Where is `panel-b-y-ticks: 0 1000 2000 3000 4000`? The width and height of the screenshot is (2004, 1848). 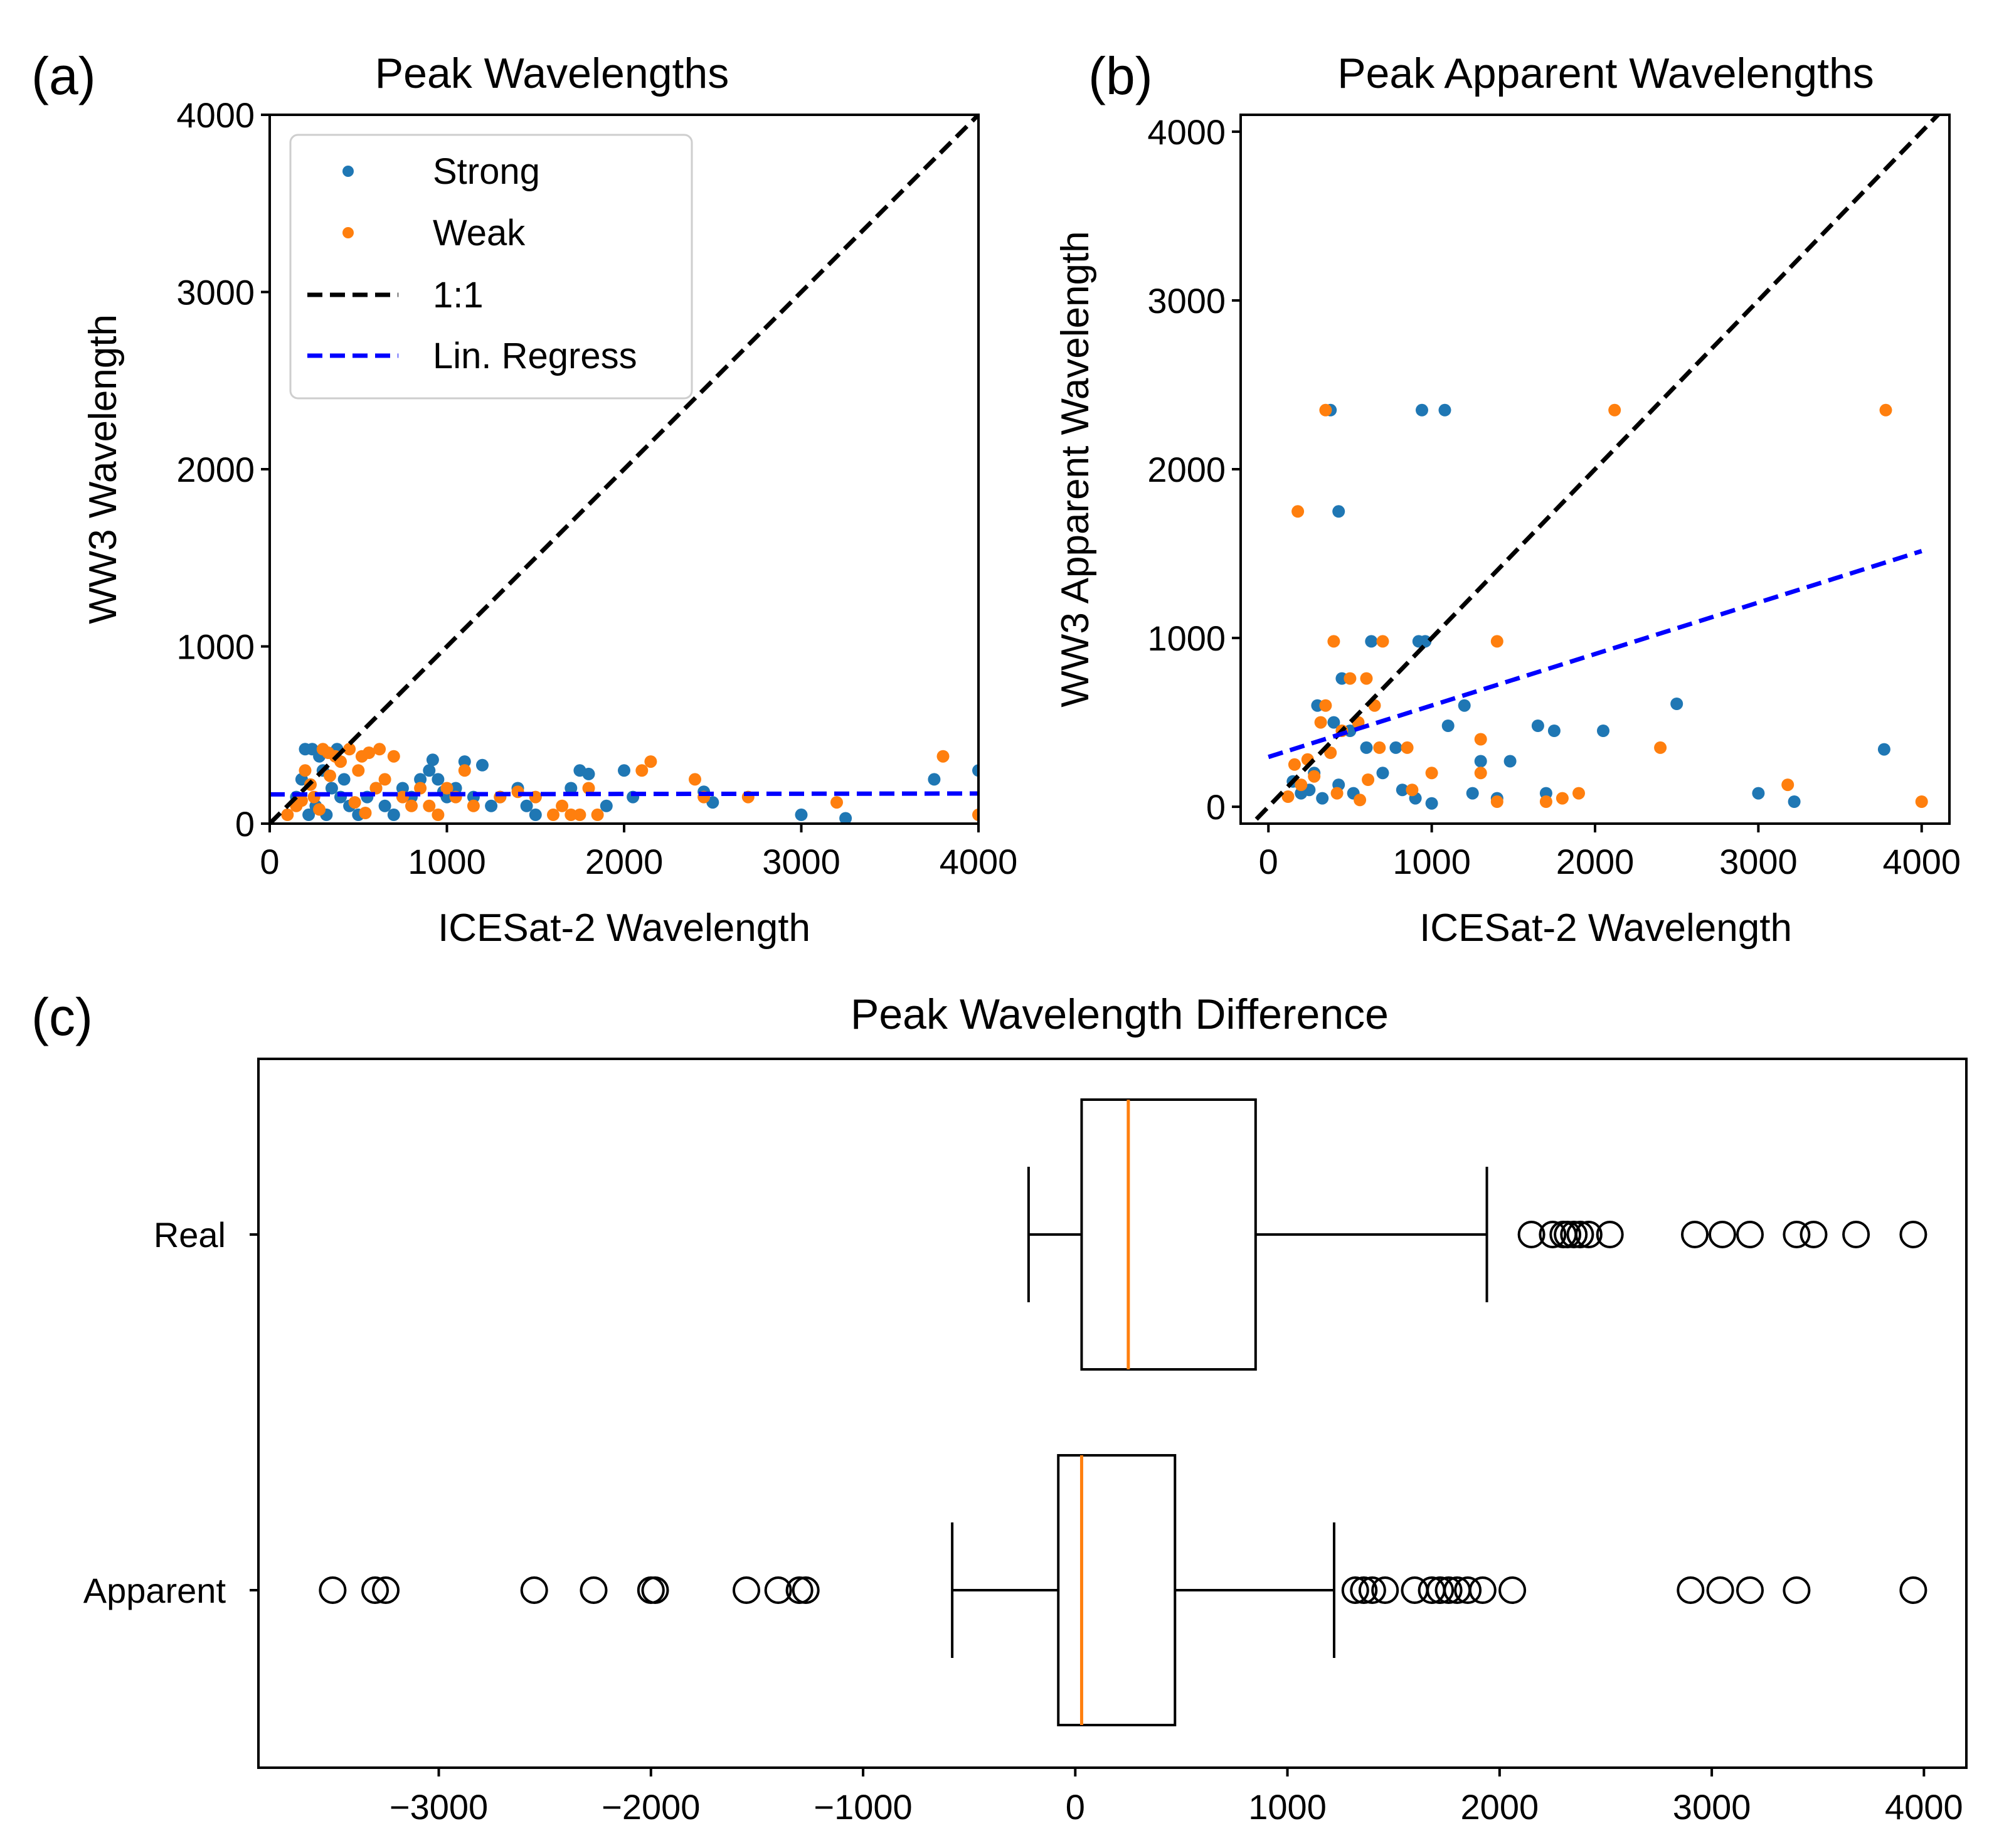
panel-b-y-ticks: 0 1000 2000 3000 4000 is located at coordinates (1194, 469).